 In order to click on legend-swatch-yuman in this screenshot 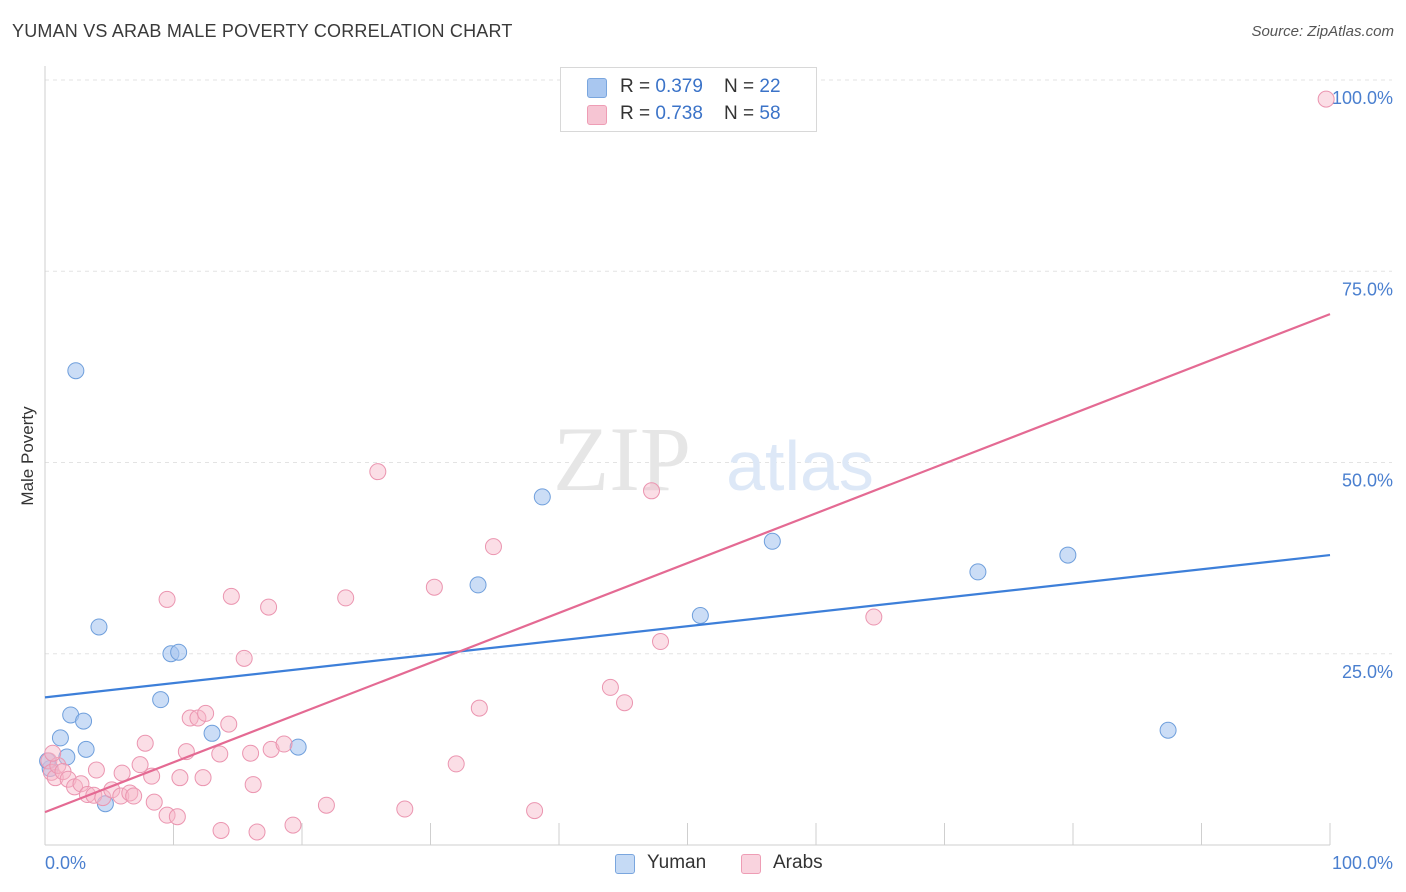, I will do `click(597, 88)`.